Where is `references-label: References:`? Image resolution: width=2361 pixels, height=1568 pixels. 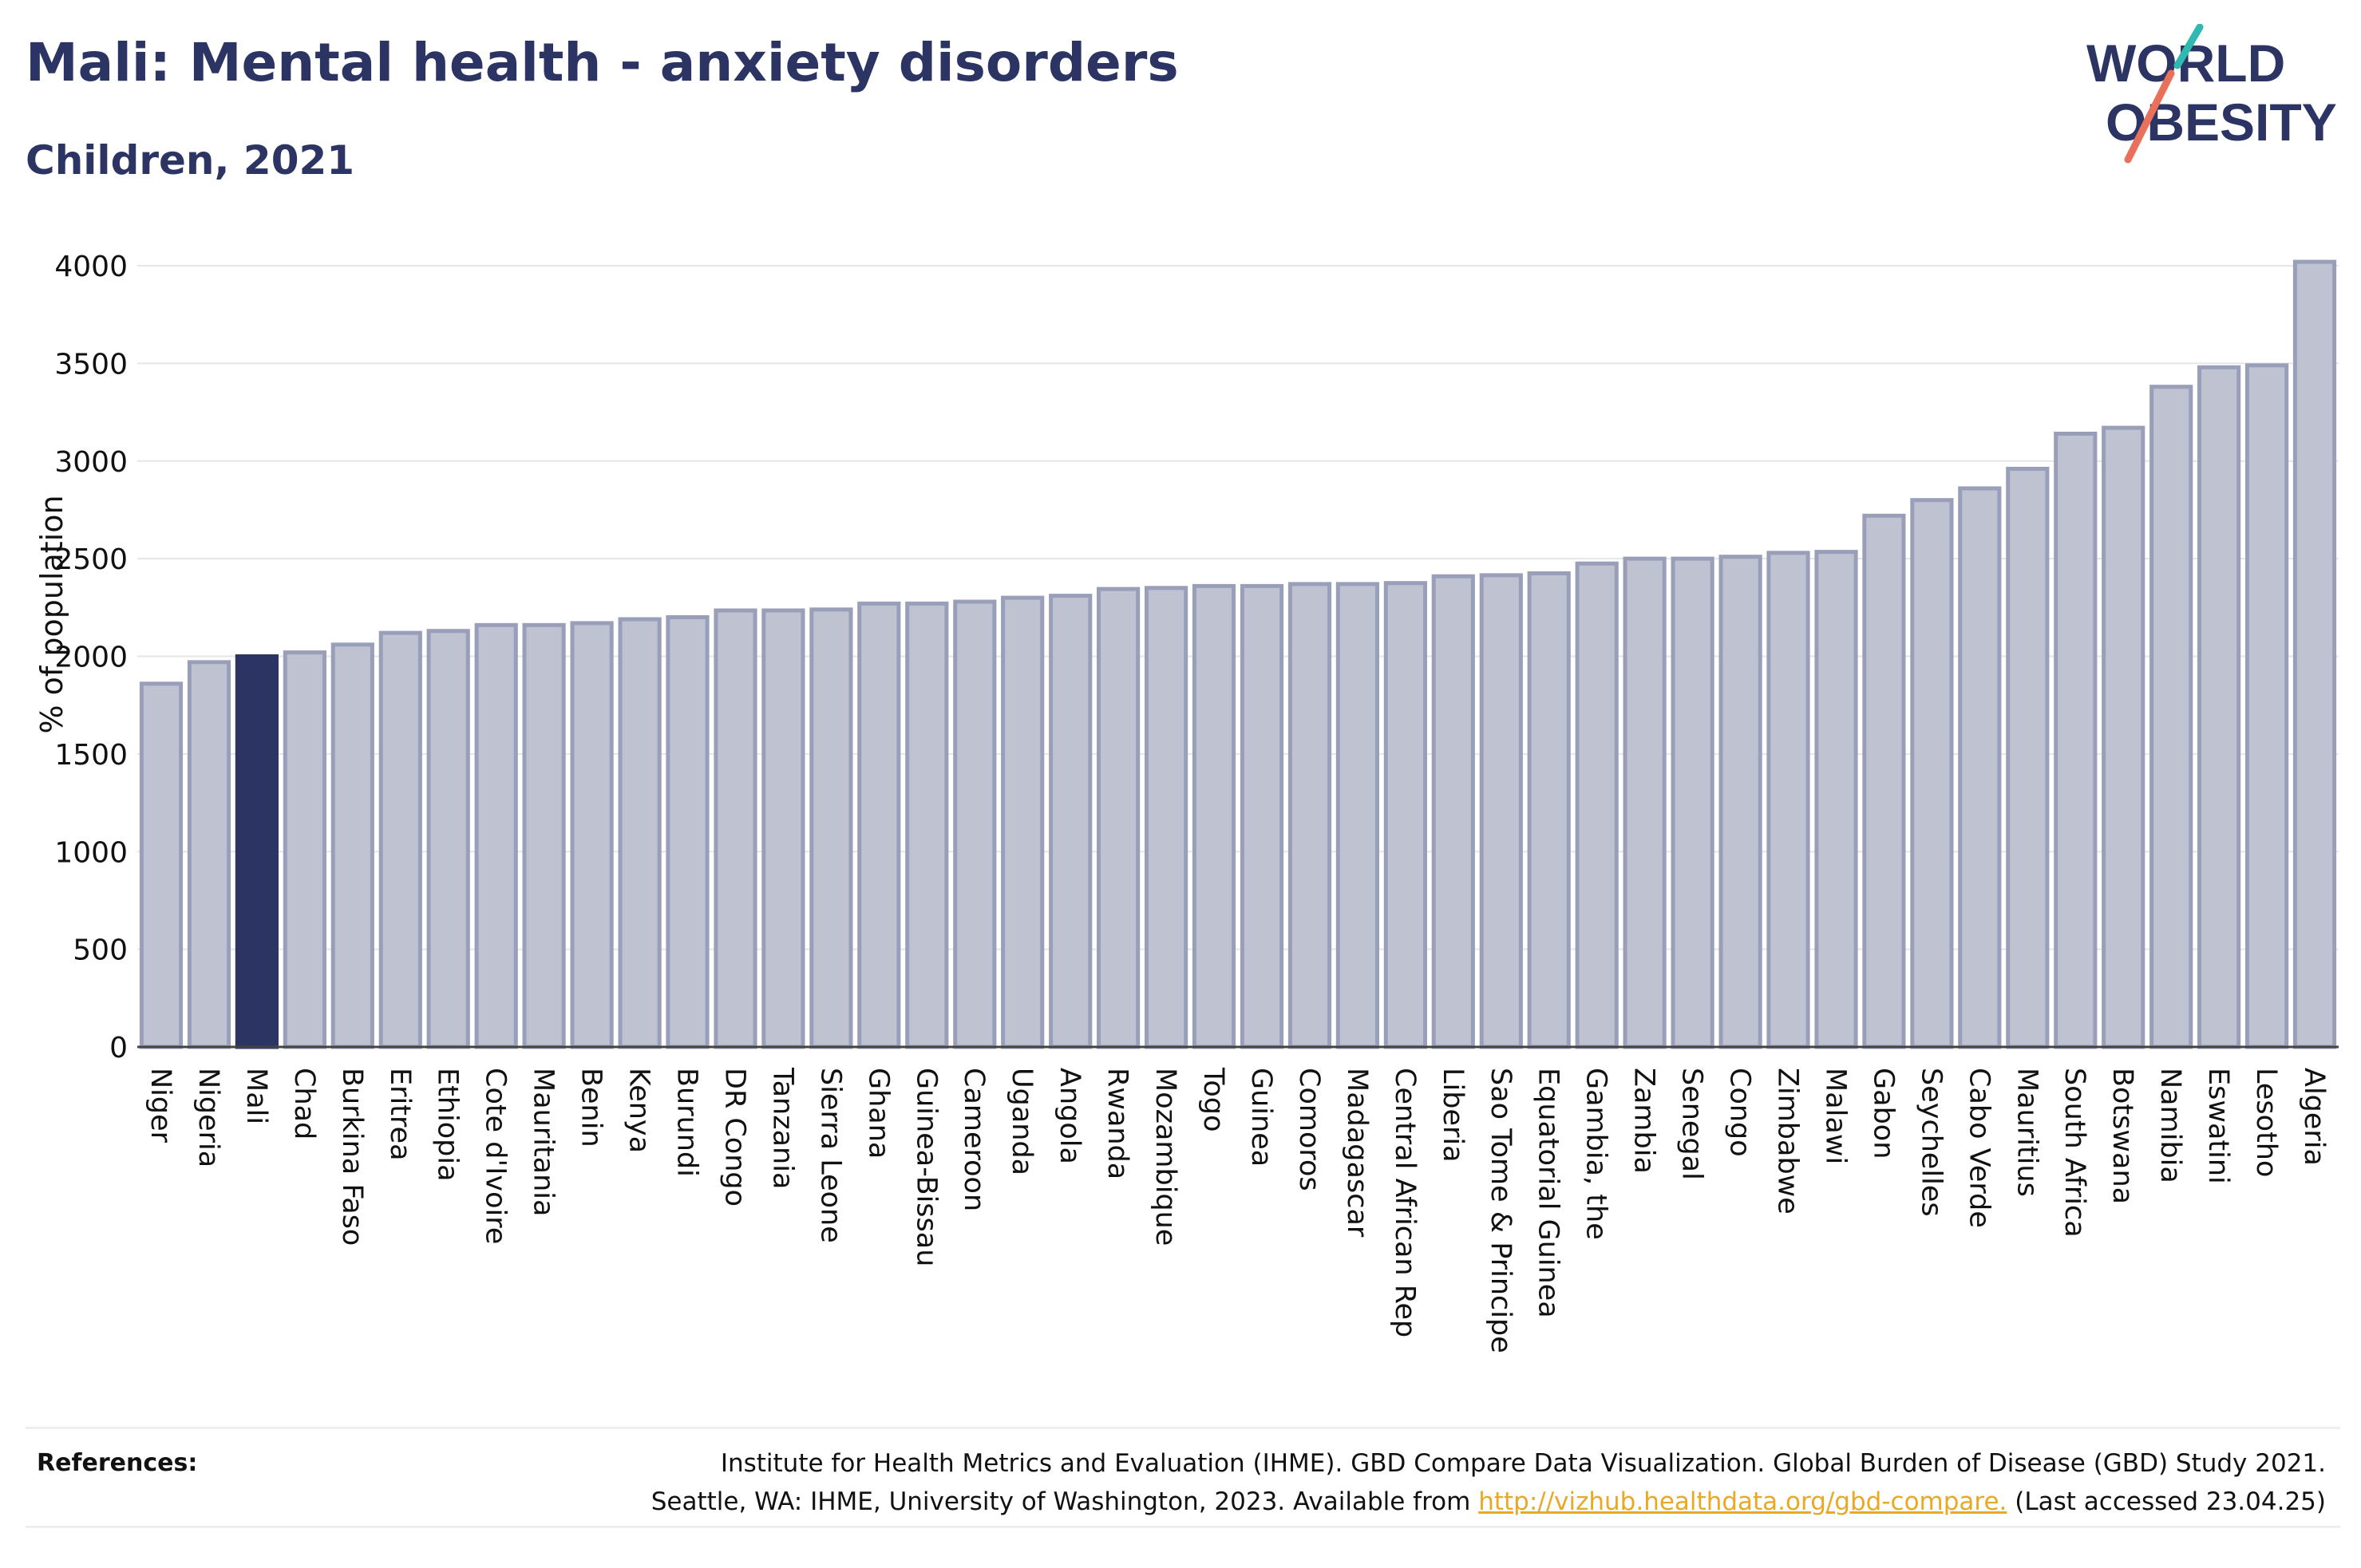 references-label: References: is located at coordinates (117, 1463).